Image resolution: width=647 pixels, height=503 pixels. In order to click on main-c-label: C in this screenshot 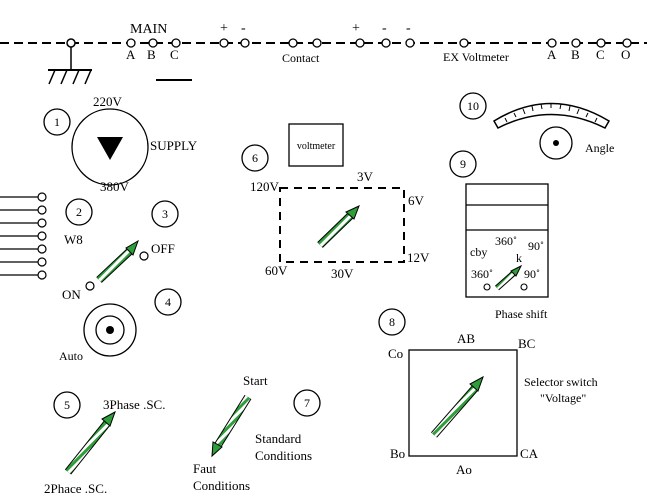, I will do `click(174, 54)`.